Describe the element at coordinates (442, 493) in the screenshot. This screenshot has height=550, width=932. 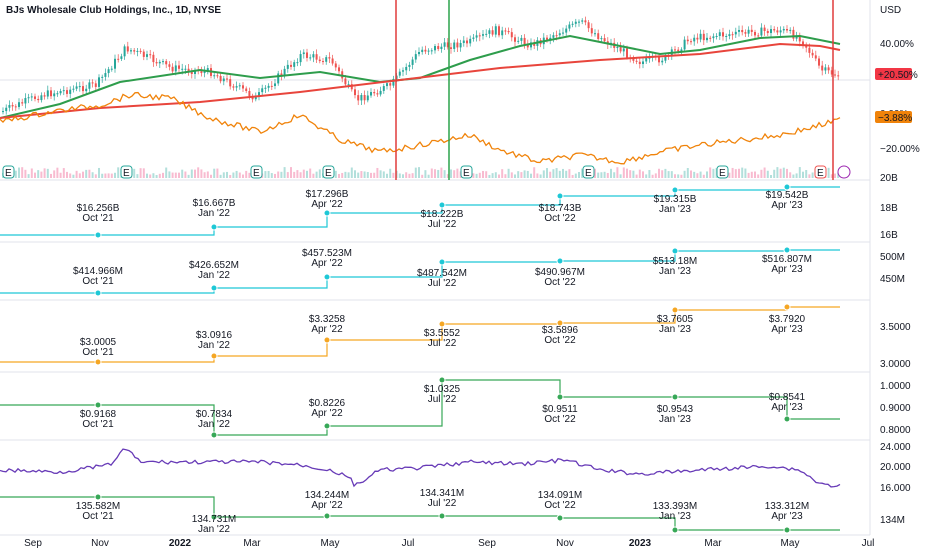
I see `point-value-label: 134.341M` at that location.